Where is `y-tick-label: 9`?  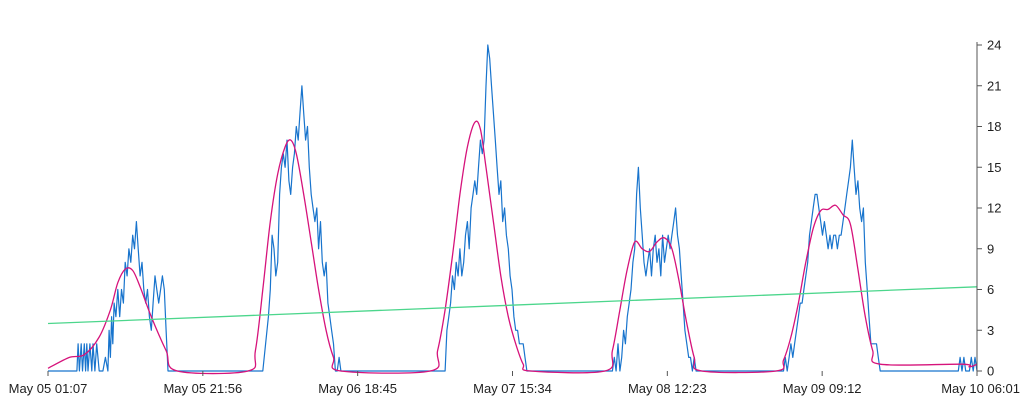
y-tick-label: 9 is located at coordinates (990, 248).